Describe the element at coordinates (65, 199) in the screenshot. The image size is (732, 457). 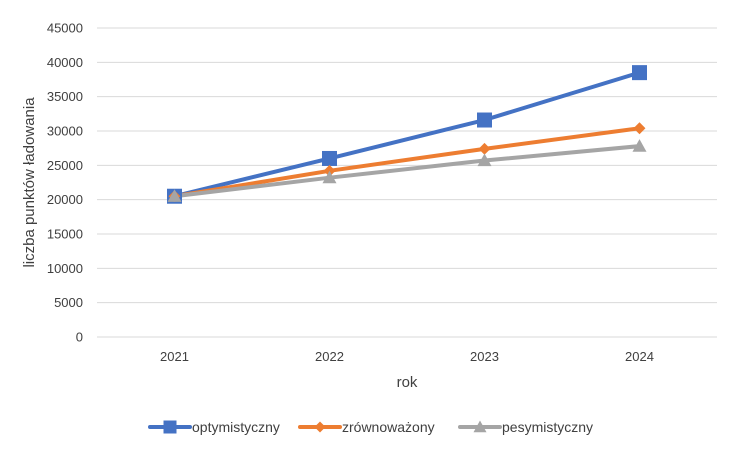
I see `y-tick-label: 20000` at that location.